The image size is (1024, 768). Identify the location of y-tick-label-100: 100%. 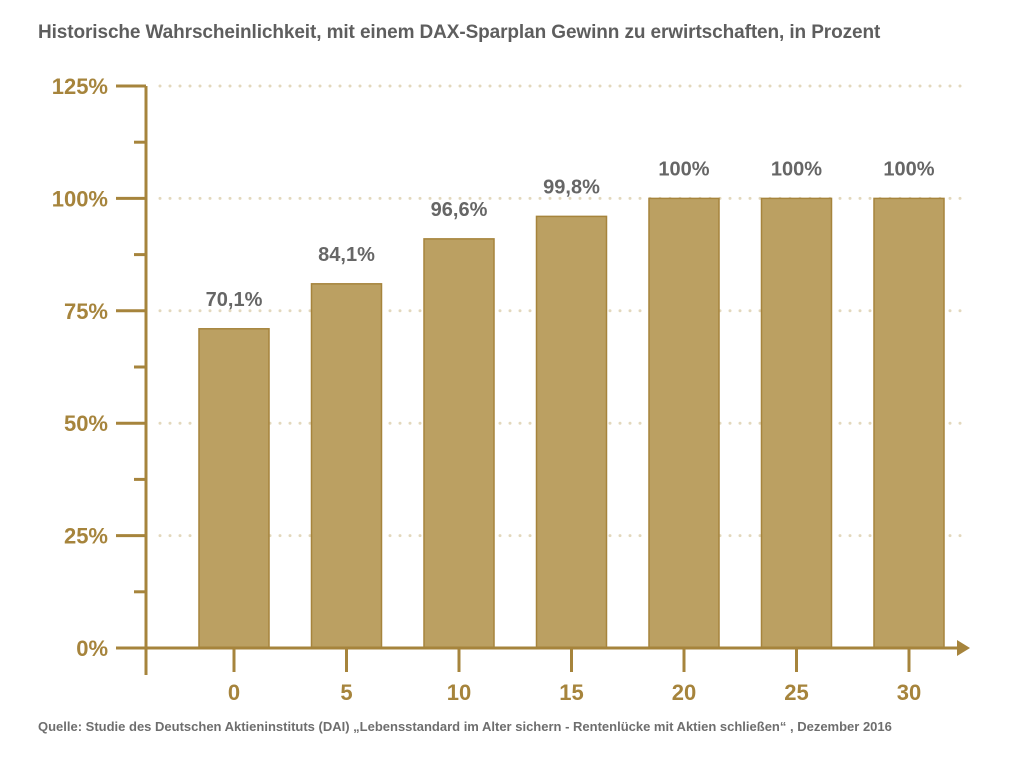
(80, 198).